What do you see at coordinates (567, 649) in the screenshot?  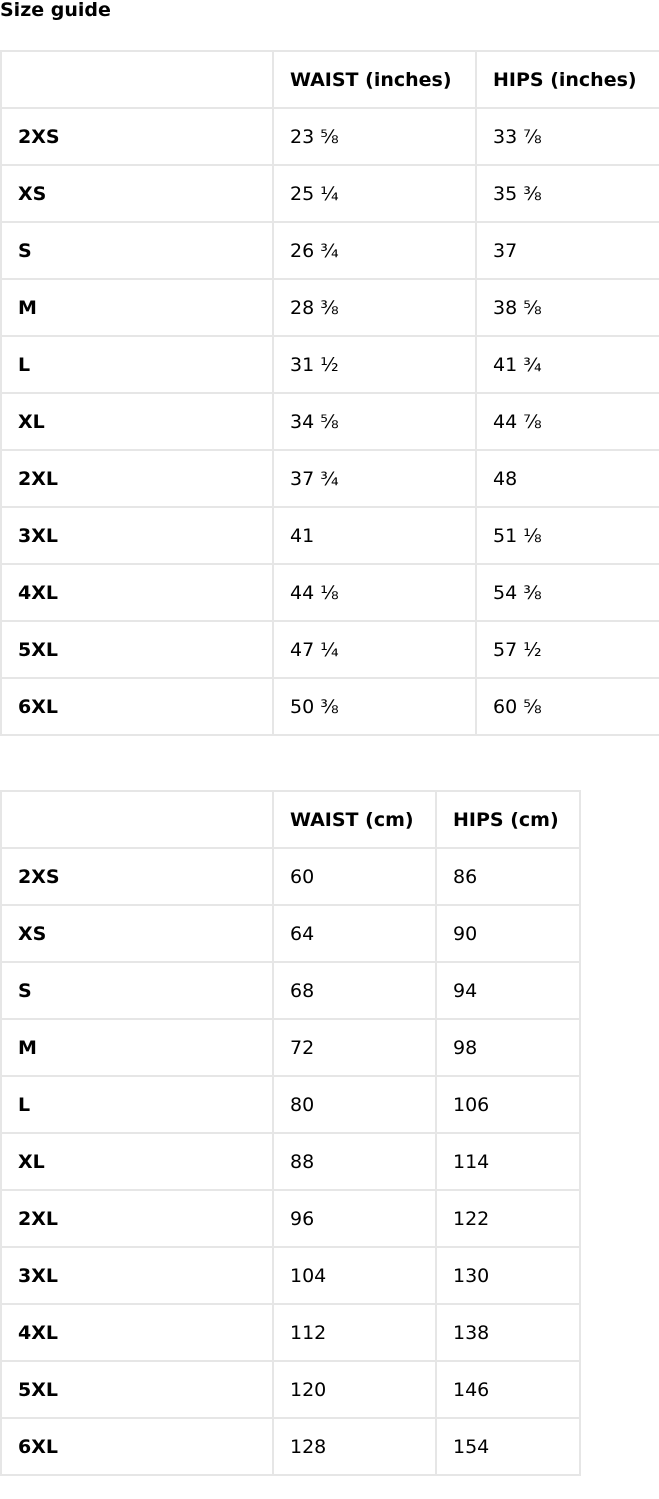 I see `hips-value: 57 ½` at bounding box center [567, 649].